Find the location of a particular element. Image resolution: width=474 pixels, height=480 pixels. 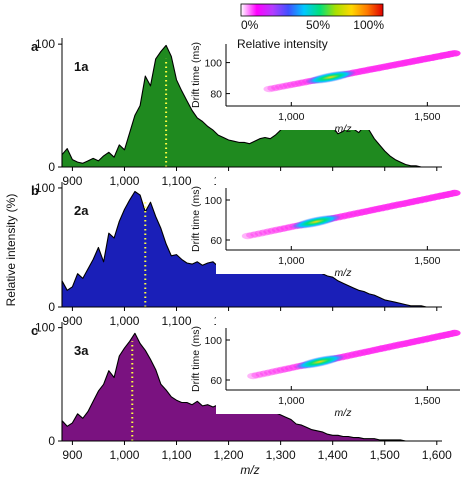

x-tick-label: 1,200 is located at coordinates (229, 455).